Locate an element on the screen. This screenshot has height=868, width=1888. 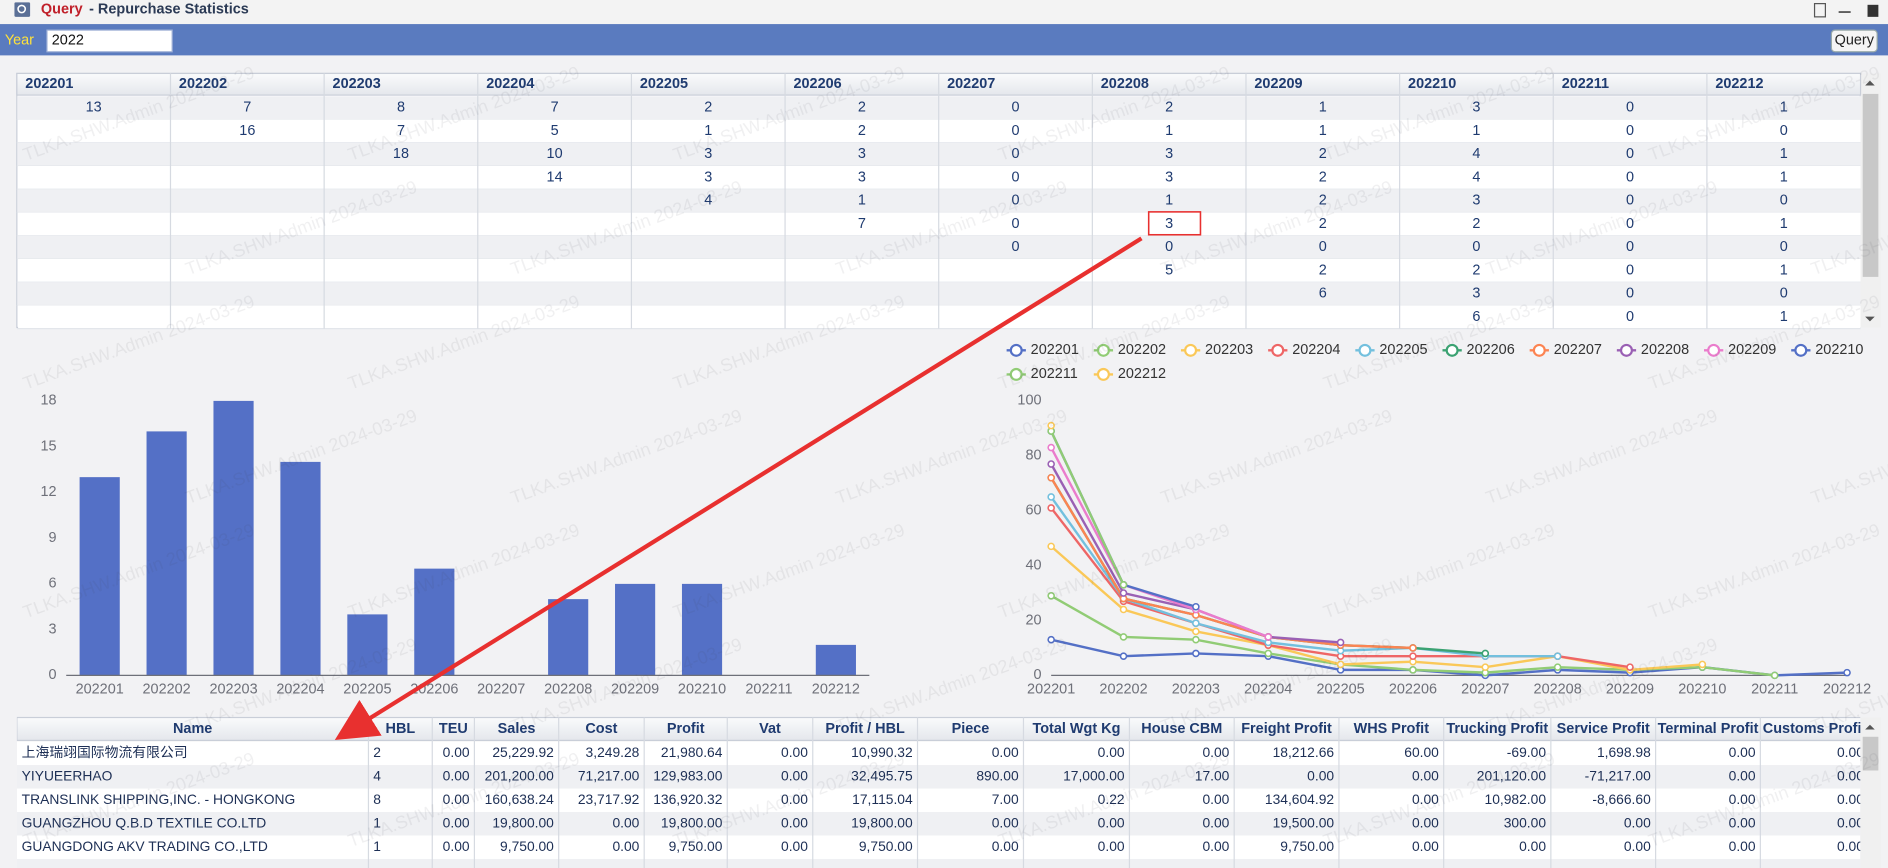
scroll-arrow-up is located at coordinates (1870, 727).